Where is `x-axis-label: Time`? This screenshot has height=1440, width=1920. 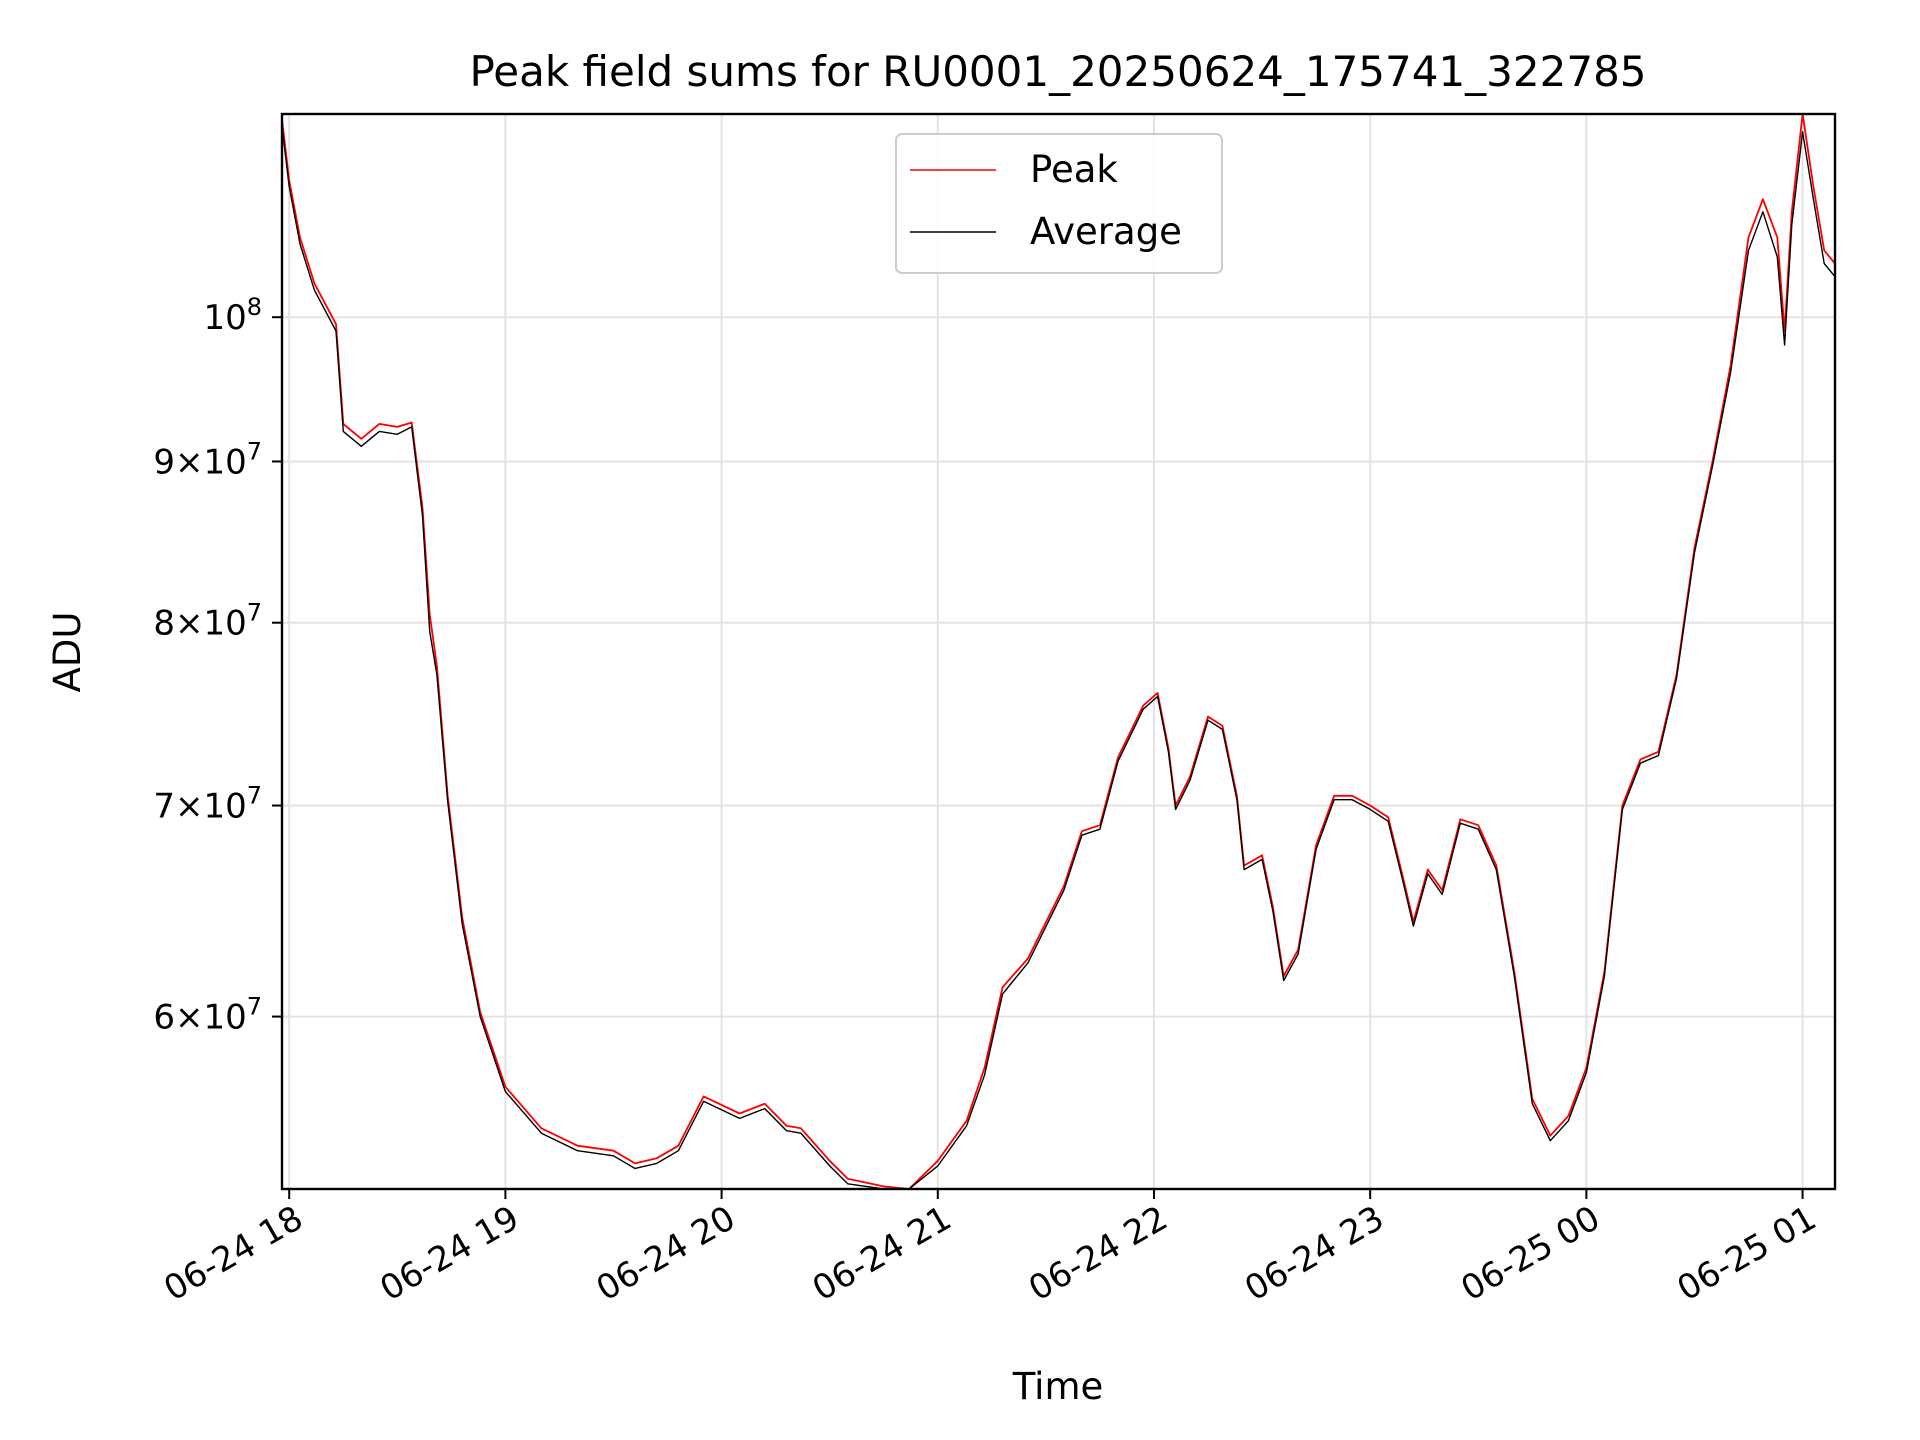
x-axis-label: Time is located at coordinates (1058, 1386).